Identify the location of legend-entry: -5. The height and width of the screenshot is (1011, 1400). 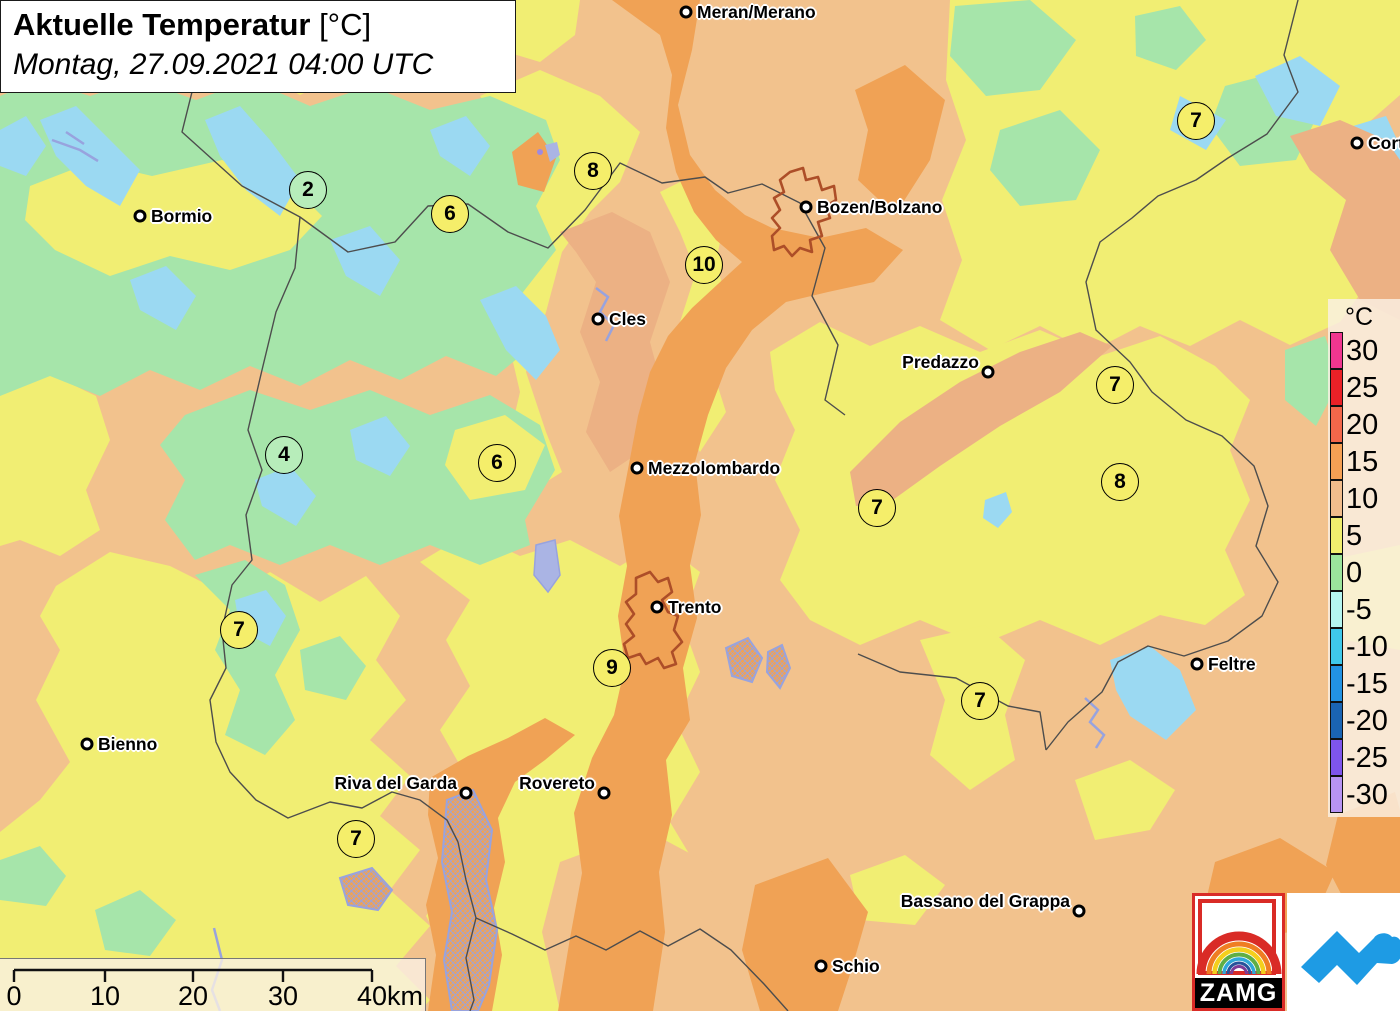
(1365, 610).